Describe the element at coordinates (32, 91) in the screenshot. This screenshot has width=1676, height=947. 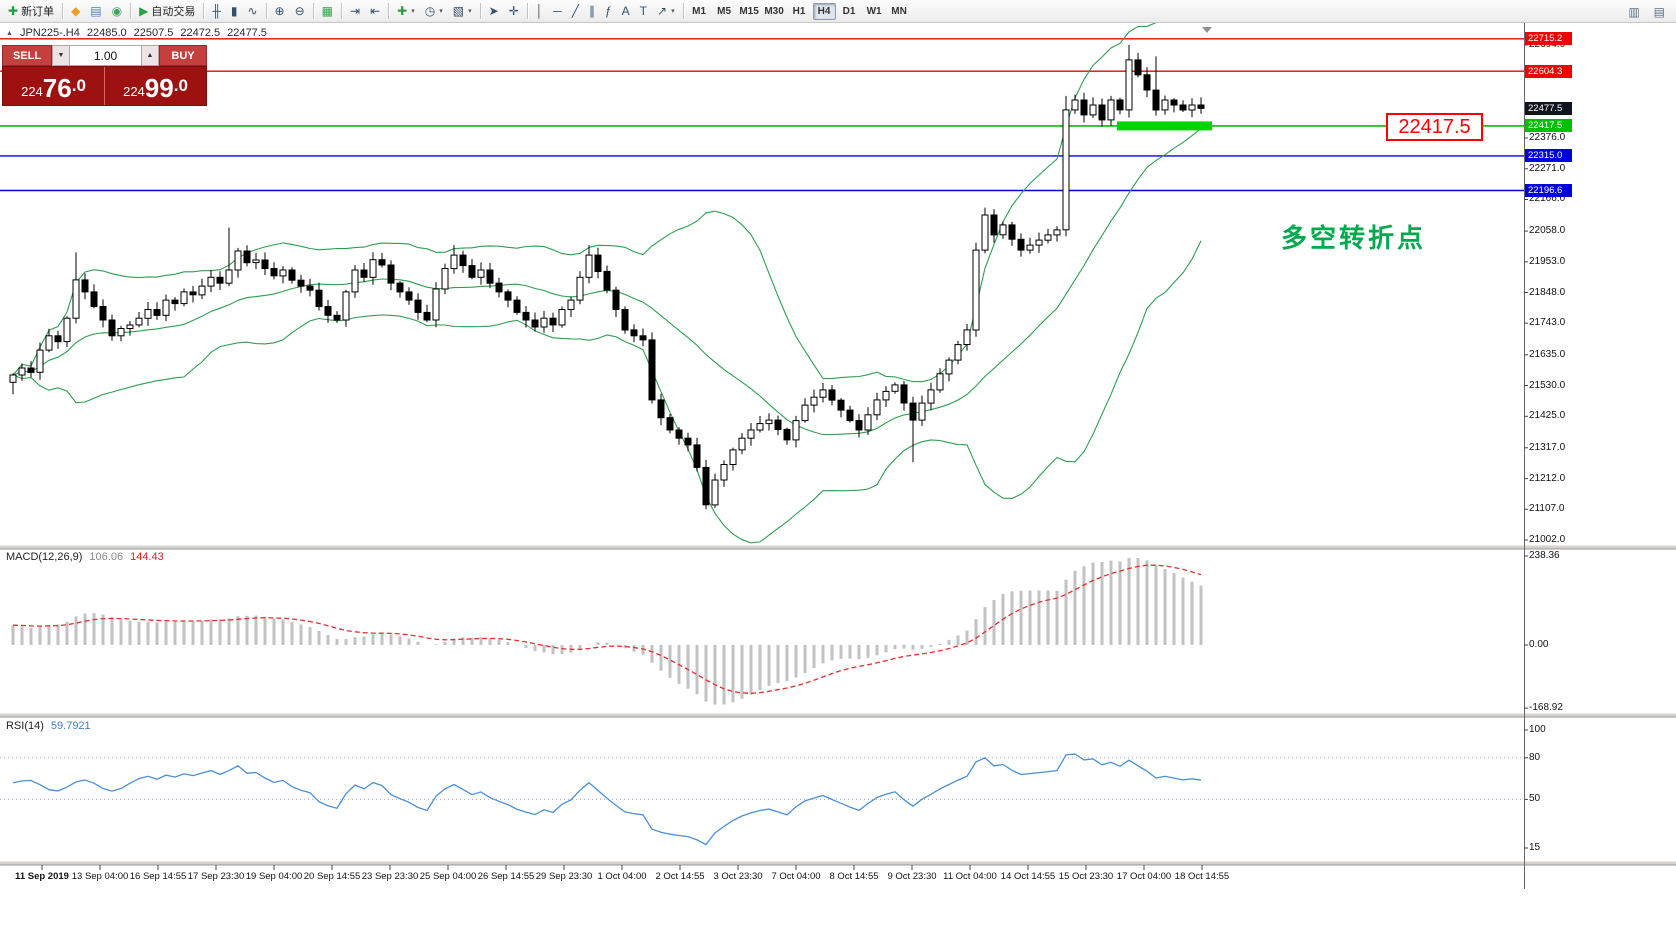
I see `sell-price-prefix: 224` at that location.